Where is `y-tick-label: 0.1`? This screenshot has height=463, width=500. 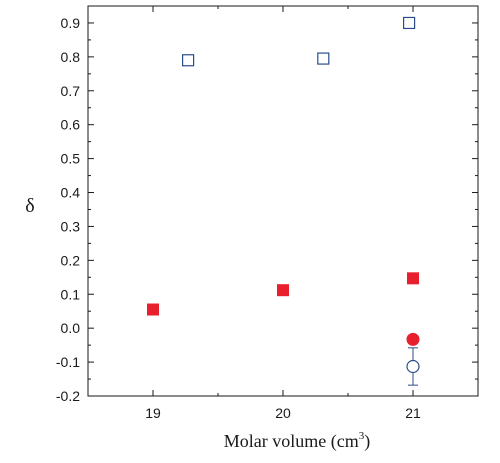 y-tick-label: 0.1 is located at coordinates (71, 294).